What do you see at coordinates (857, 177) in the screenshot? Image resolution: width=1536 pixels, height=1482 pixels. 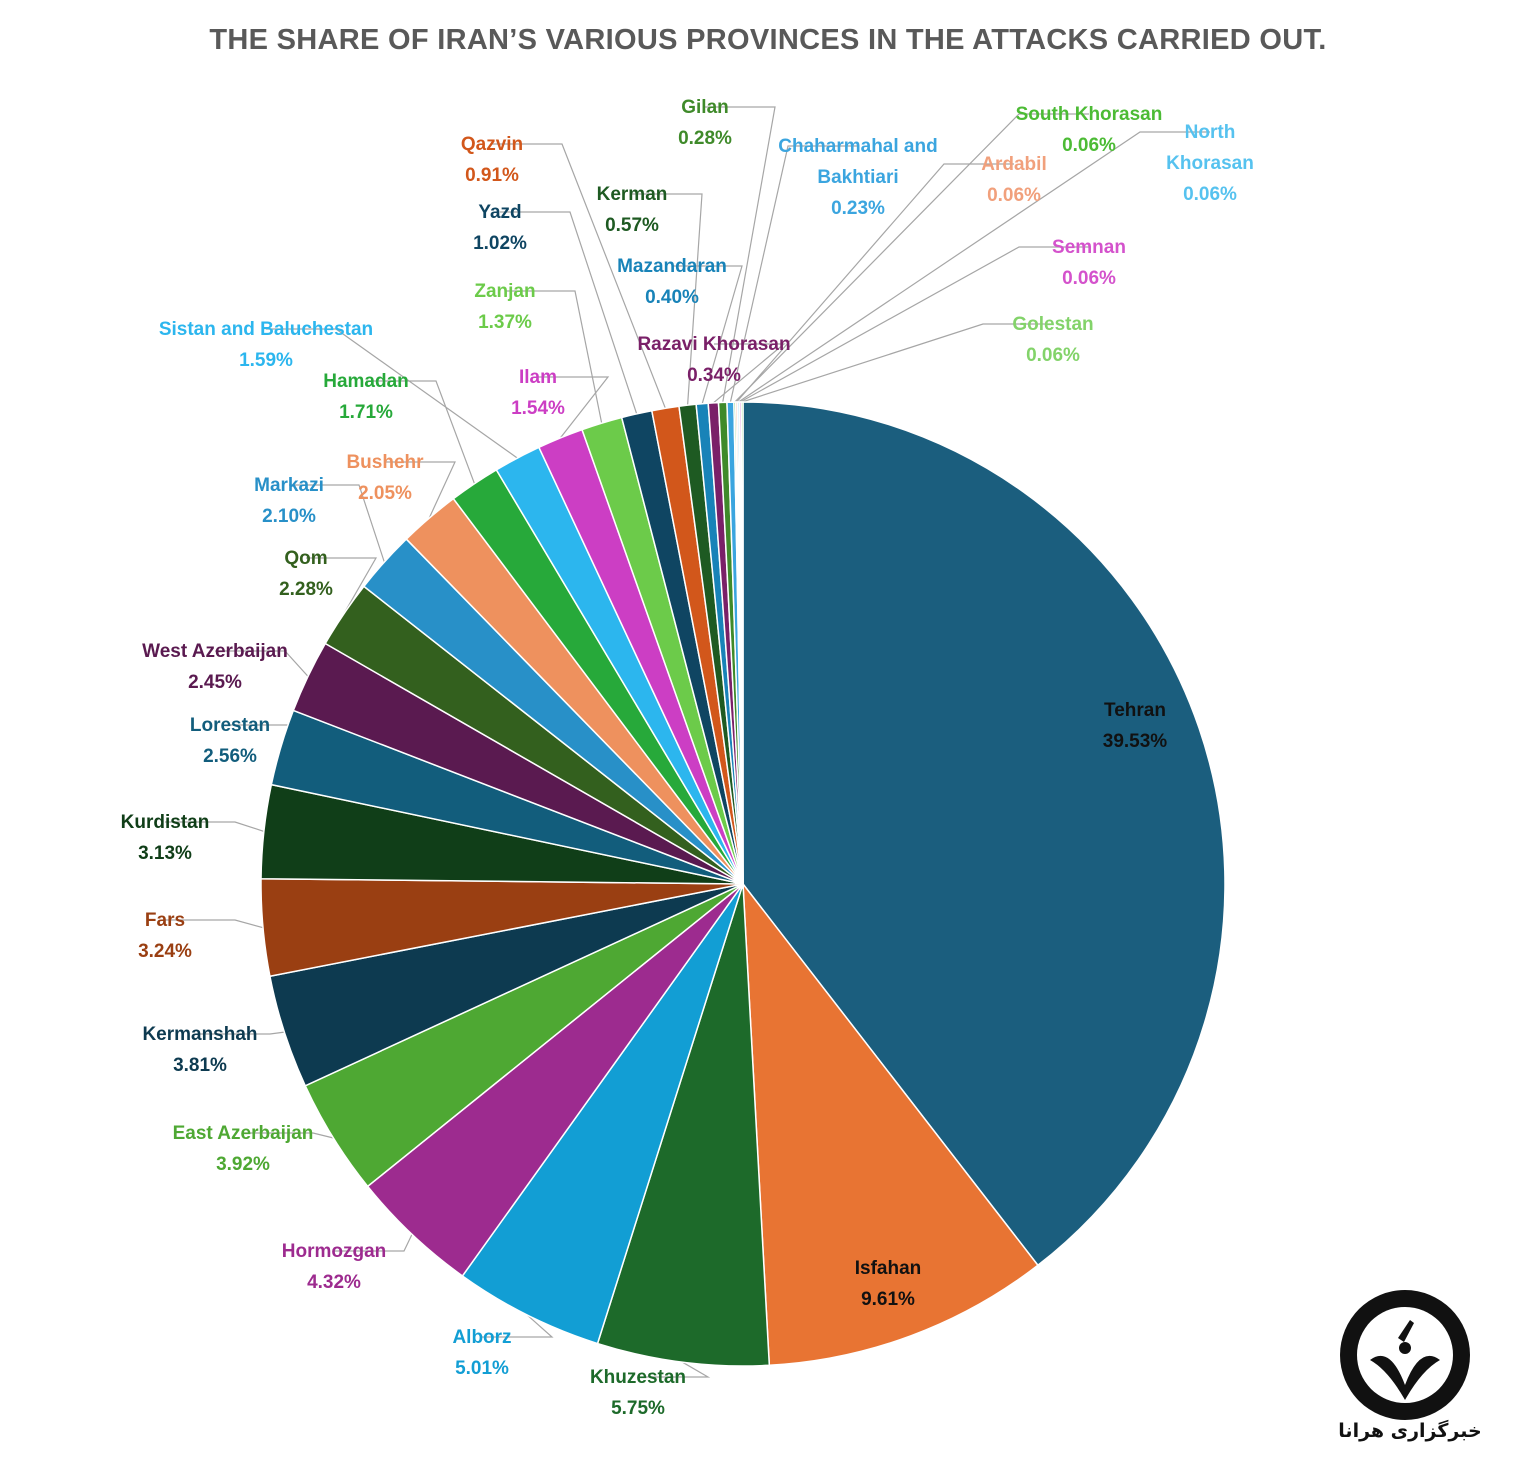 I see `slice-label-chaharmahal-and-bakhtiari: Chaharmahal and Bakhtiari 0.23%` at bounding box center [857, 177].